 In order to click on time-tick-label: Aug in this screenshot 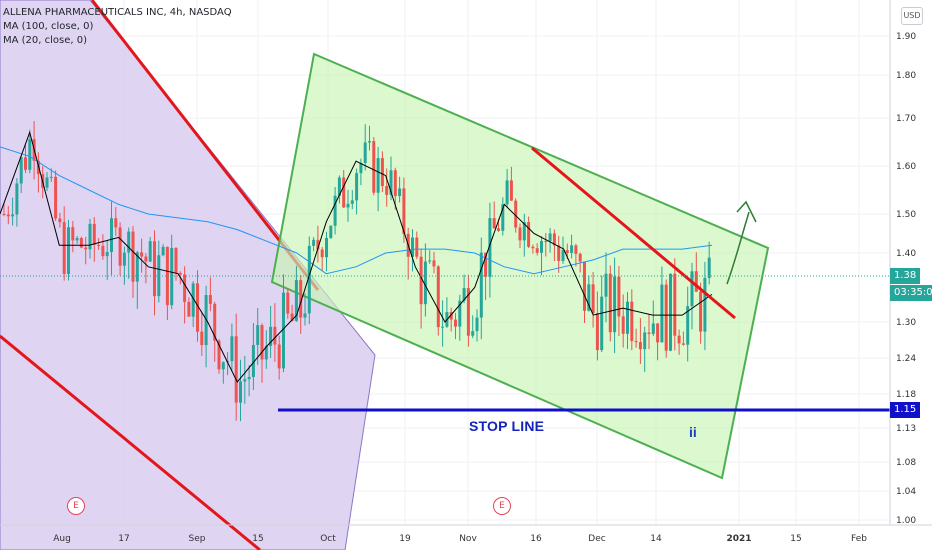, I will do `click(62, 539)`.